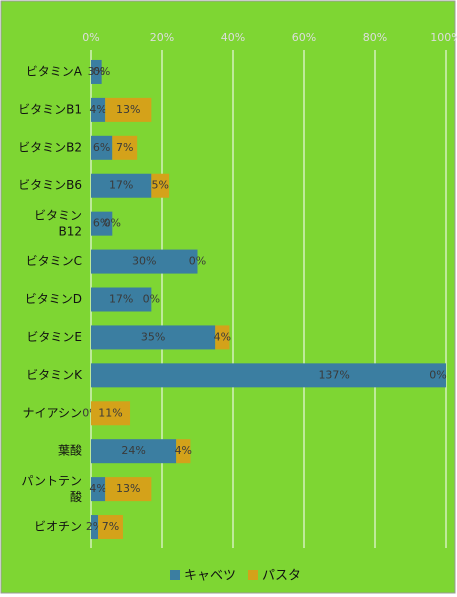  I want to click on y-tick-label: パントテン酸, so click(51, 489).